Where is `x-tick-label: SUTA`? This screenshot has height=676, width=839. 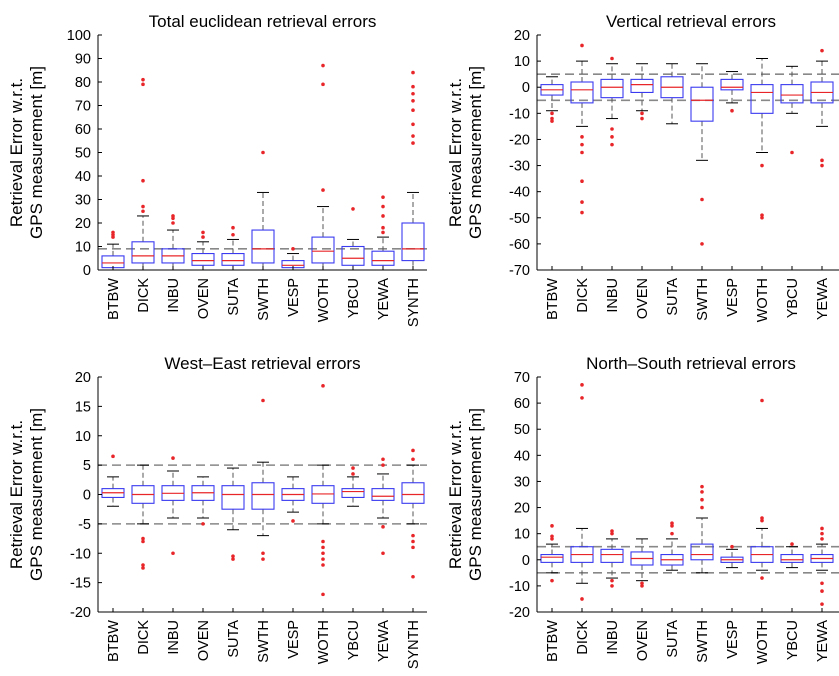
x-tick-label: SUTA is located at coordinates (673, 639).